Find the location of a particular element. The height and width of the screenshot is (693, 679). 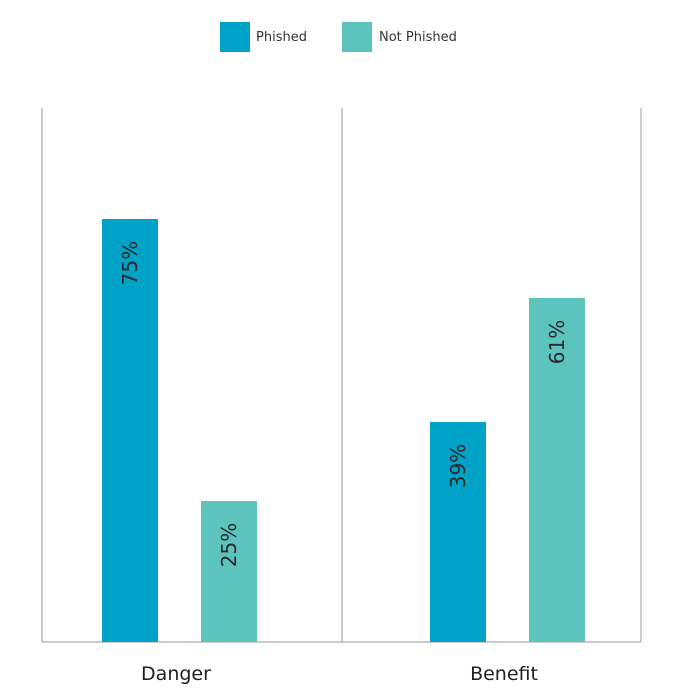

bar-benefit-not-phished is located at coordinates (557, 469).